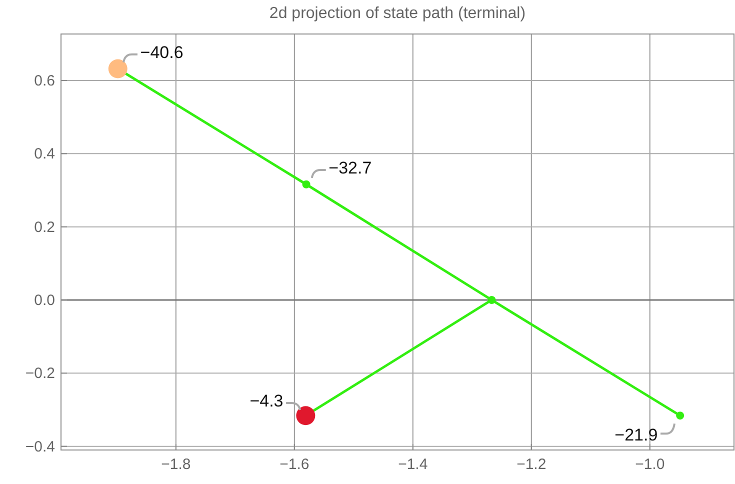 The image size is (735, 484). Describe the element at coordinates (176, 464) in the screenshot. I see `x-tick-label: −1.8` at that location.